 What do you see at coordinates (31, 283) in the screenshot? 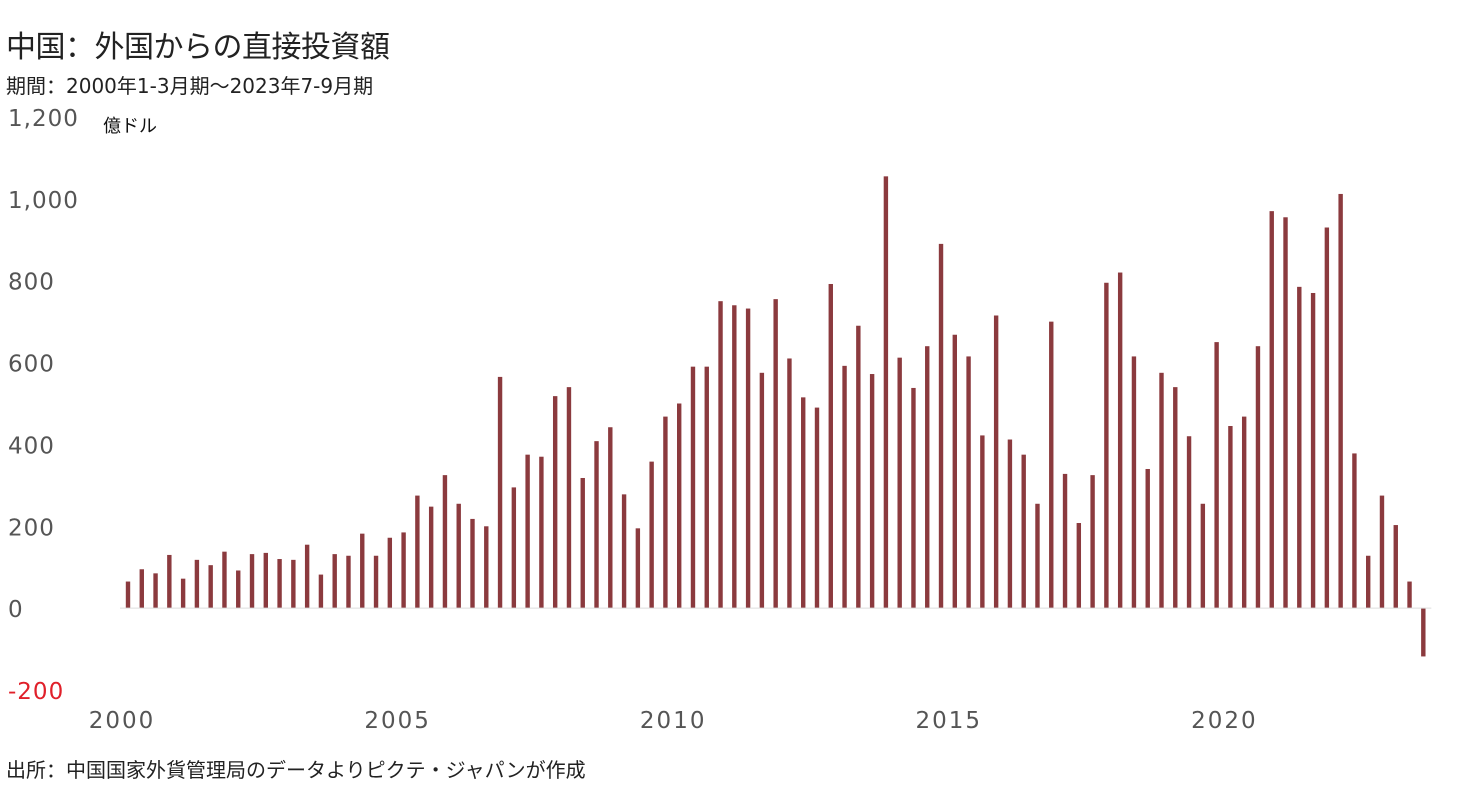
I see `y-tick-label: 800` at bounding box center [31, 283].